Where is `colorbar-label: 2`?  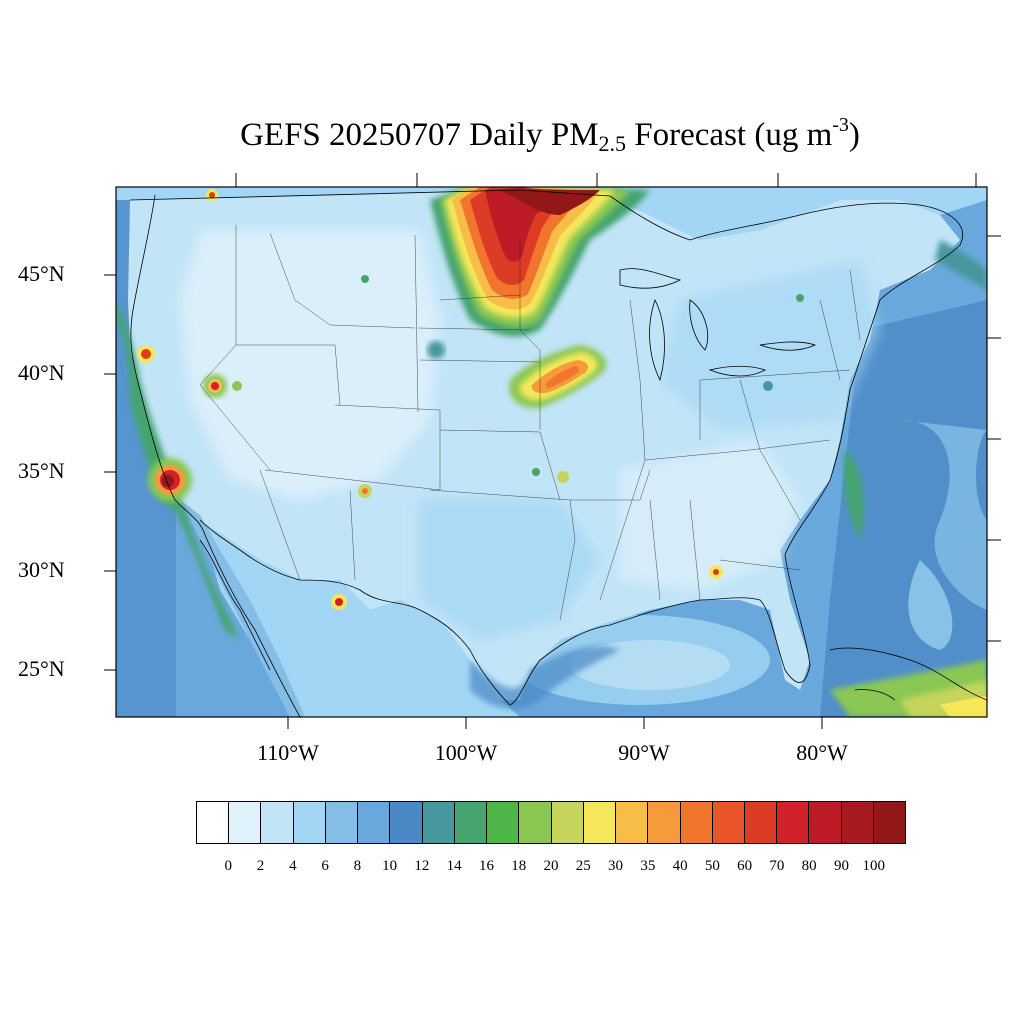
colorbar-label: 2 is located at coordinates (260, 866).